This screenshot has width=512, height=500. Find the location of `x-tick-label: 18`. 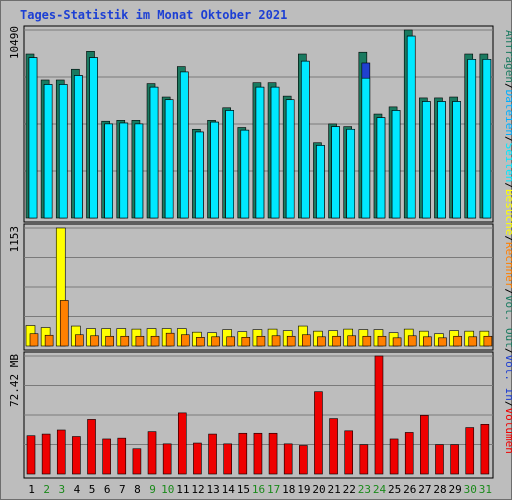

x-tick-label: 18 is located at coordinates (288, 489).